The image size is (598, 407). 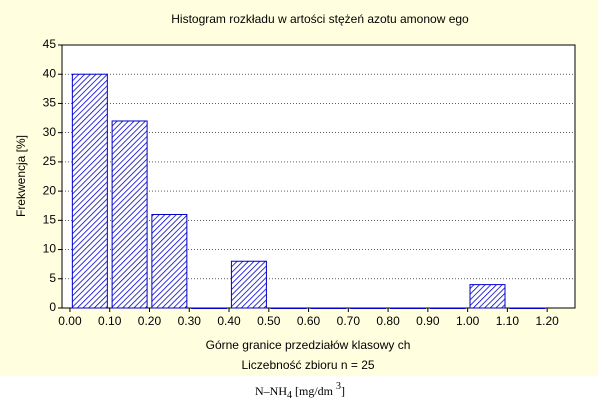 I want to click on x-tick-label: 0.30, so click(x=190, y=321).